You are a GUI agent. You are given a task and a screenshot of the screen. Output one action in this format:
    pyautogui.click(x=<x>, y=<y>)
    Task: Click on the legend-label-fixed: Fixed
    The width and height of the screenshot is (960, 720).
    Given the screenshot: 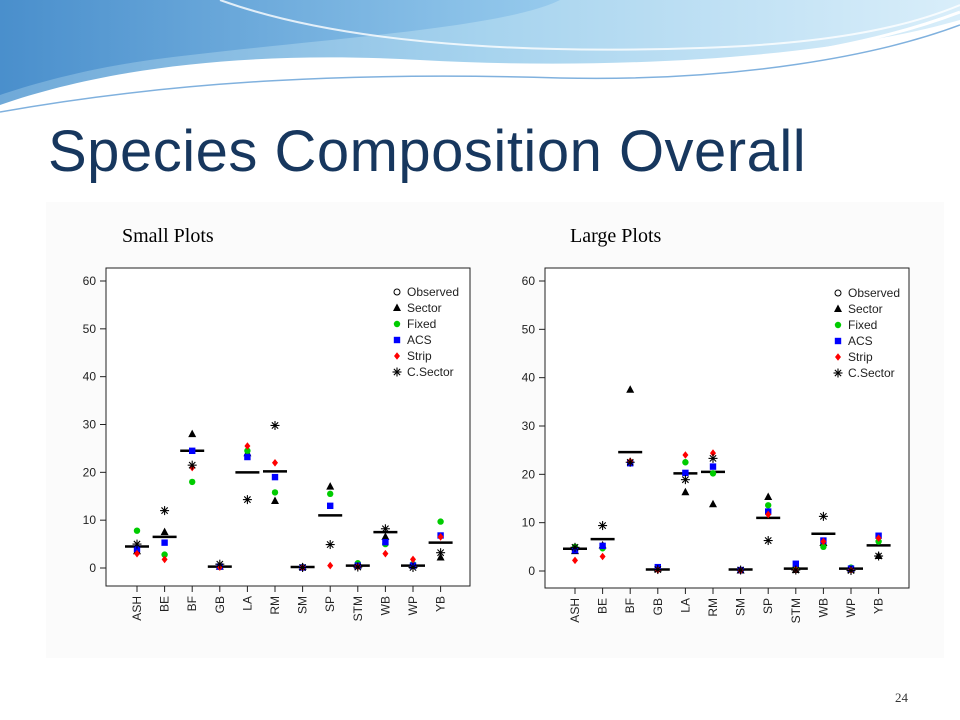 What is the action you would take?
    pyautogui.click(x=862, y=325)
    